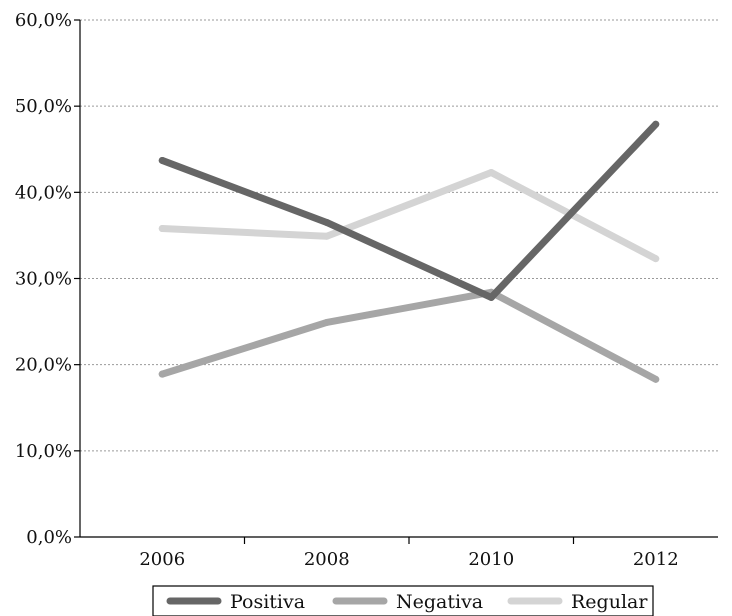 The height and width of the screenshot is (616, 732). What do you see at coordinates (43, 279) in the screenshot?
I see `y-tick-label: 30,0%` at bounding box center [43, 279].